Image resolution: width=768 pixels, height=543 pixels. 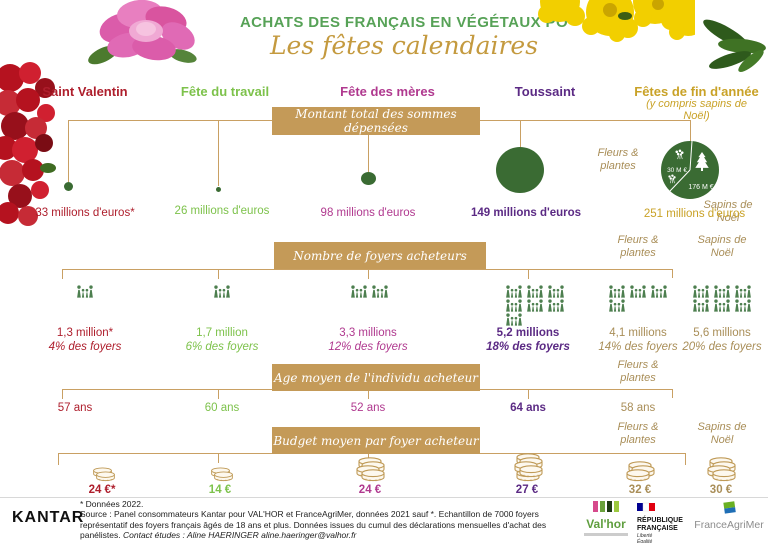 I want to click on franceagrimer-logo-mark, so click(x=729, y=507).